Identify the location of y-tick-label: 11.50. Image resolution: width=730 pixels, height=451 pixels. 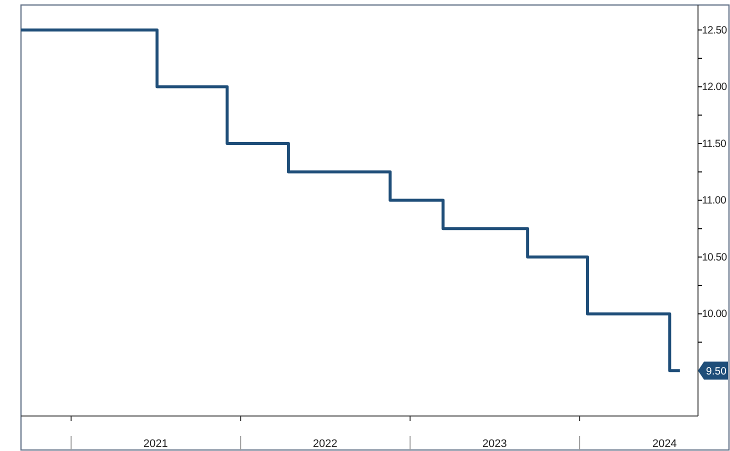
(714, 144).